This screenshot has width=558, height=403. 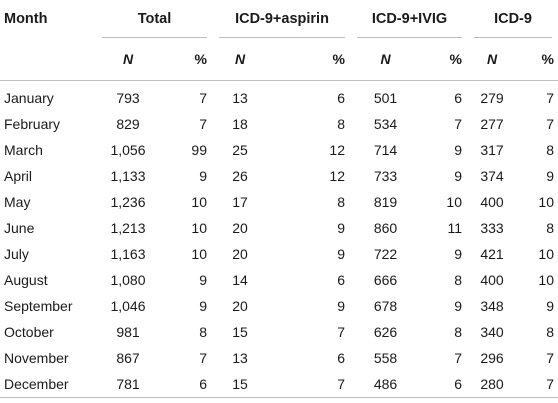 What do you see at coordinates (240, 124) in the screenshot?
I see `count-cell: 18` at bounding box center [240, 124].